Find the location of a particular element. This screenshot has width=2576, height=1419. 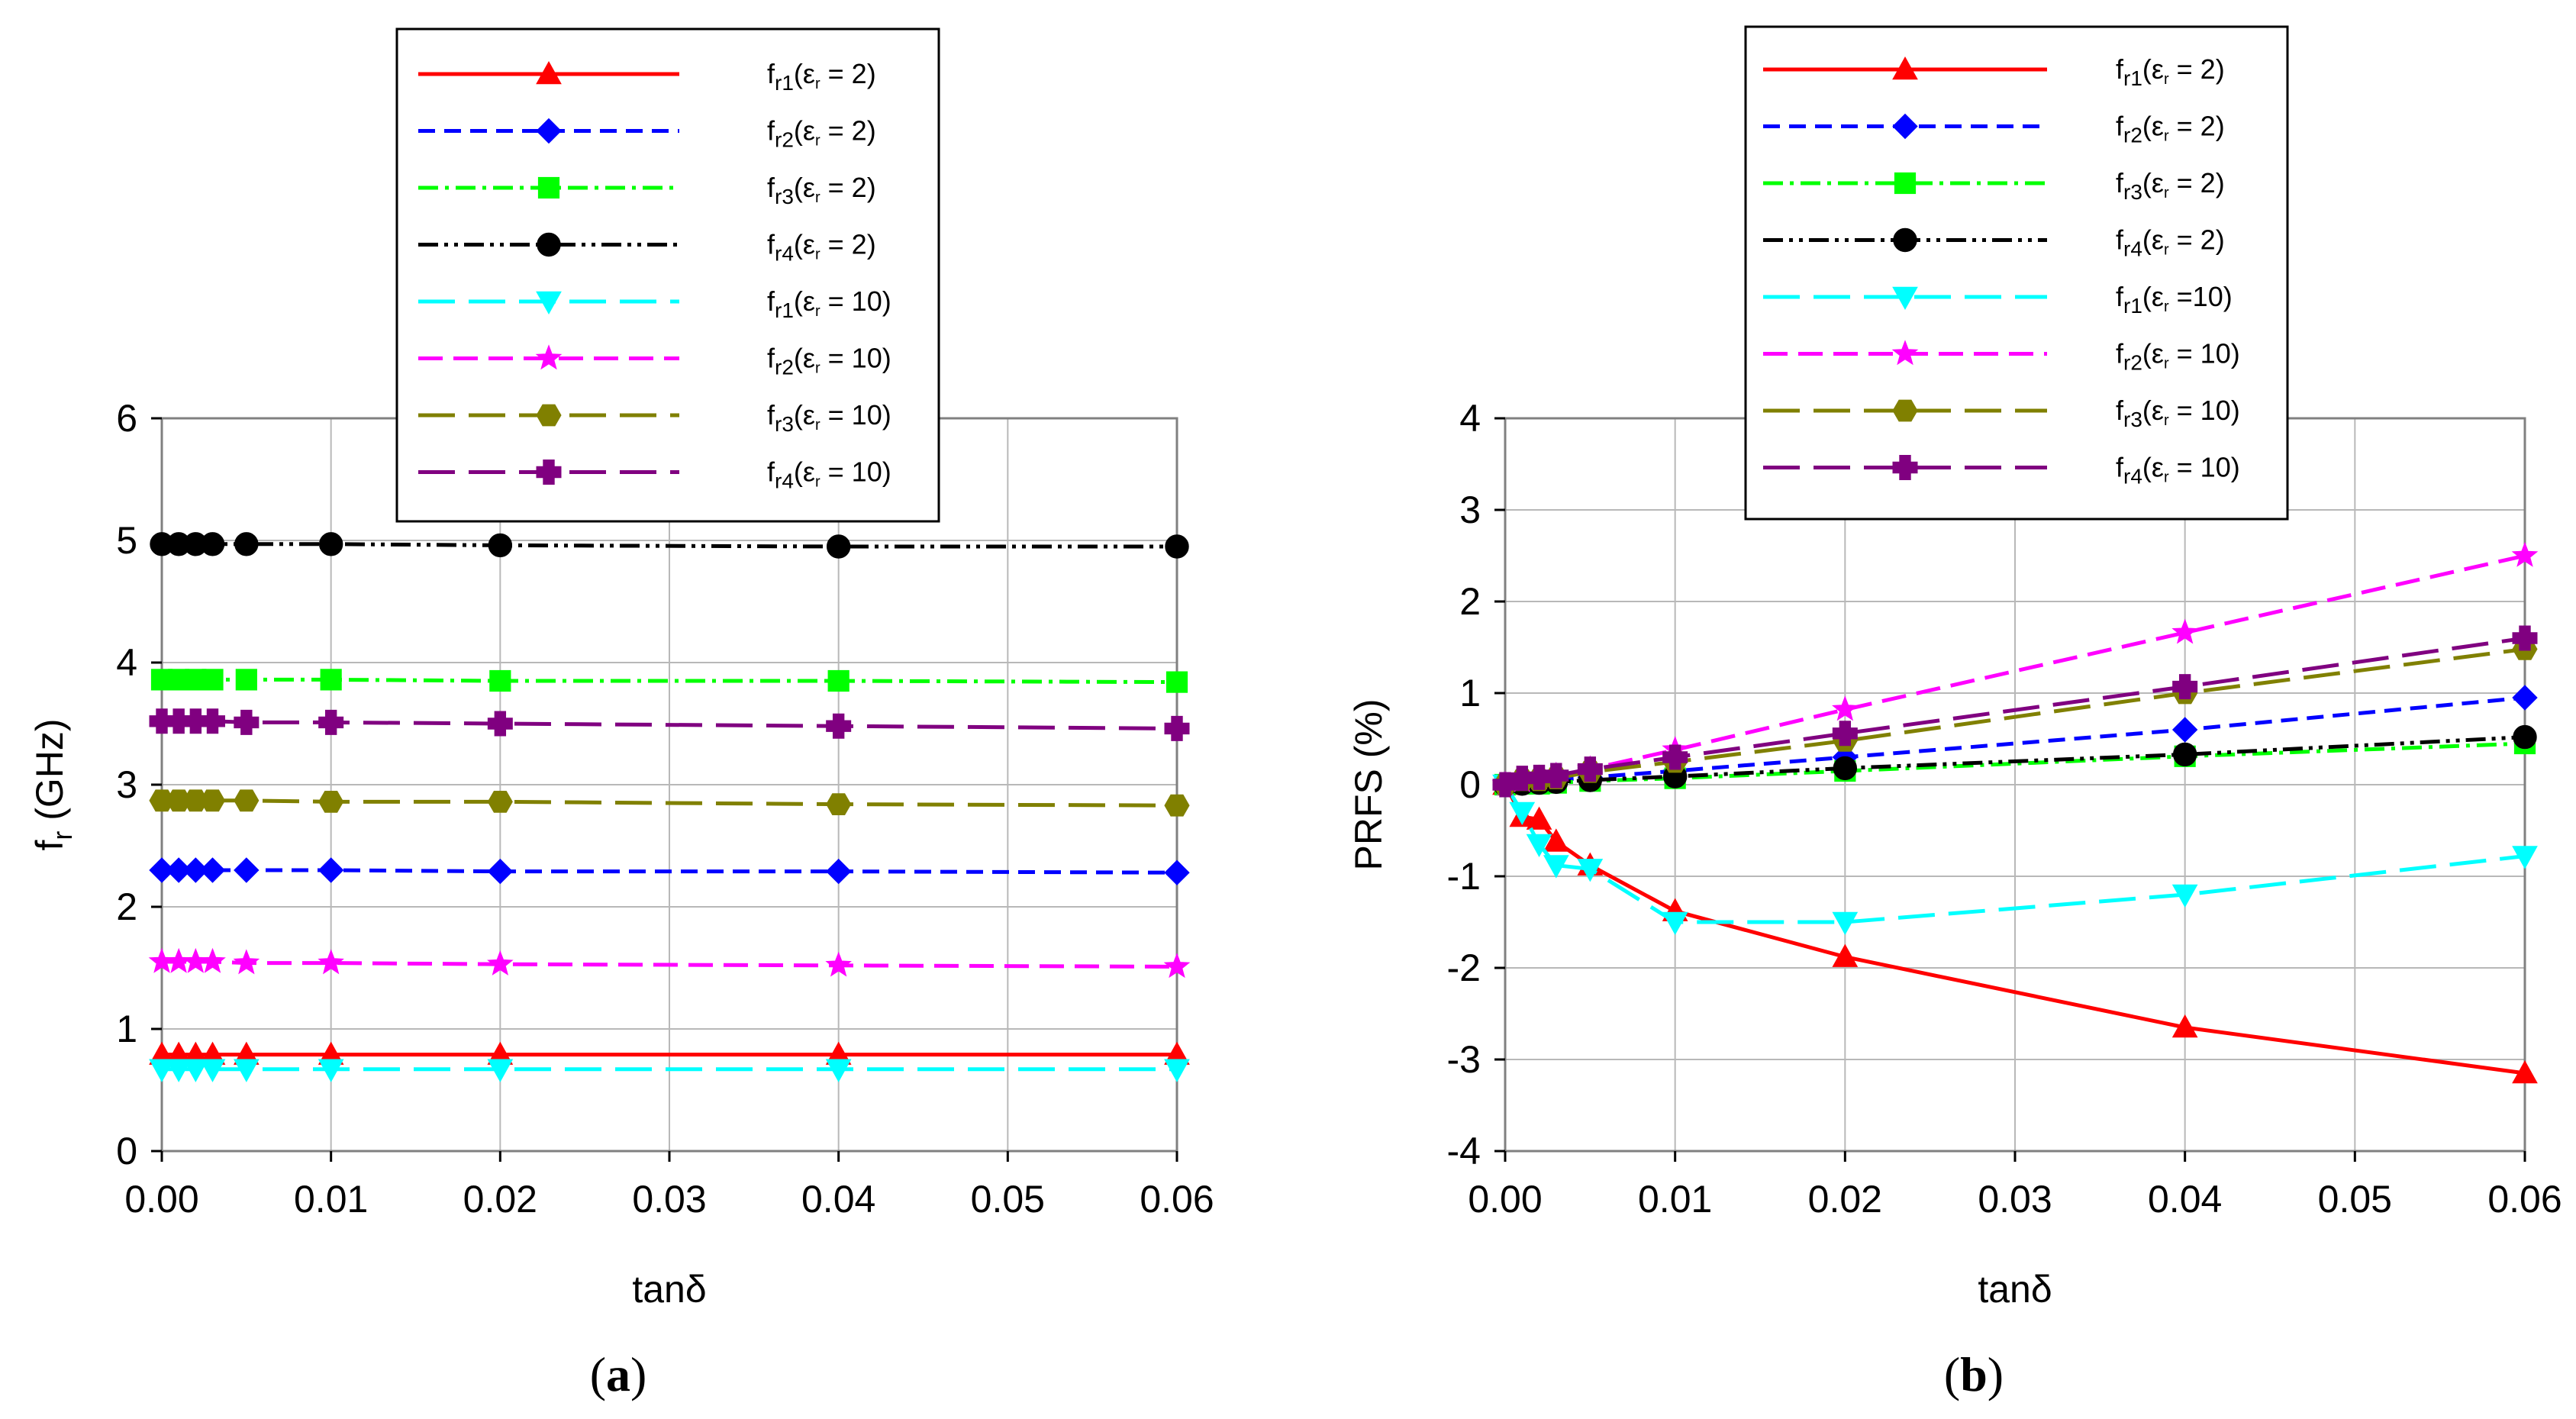

panel-a-legend-label: fr1(εr = 2) is located at coordinates (821, 76).